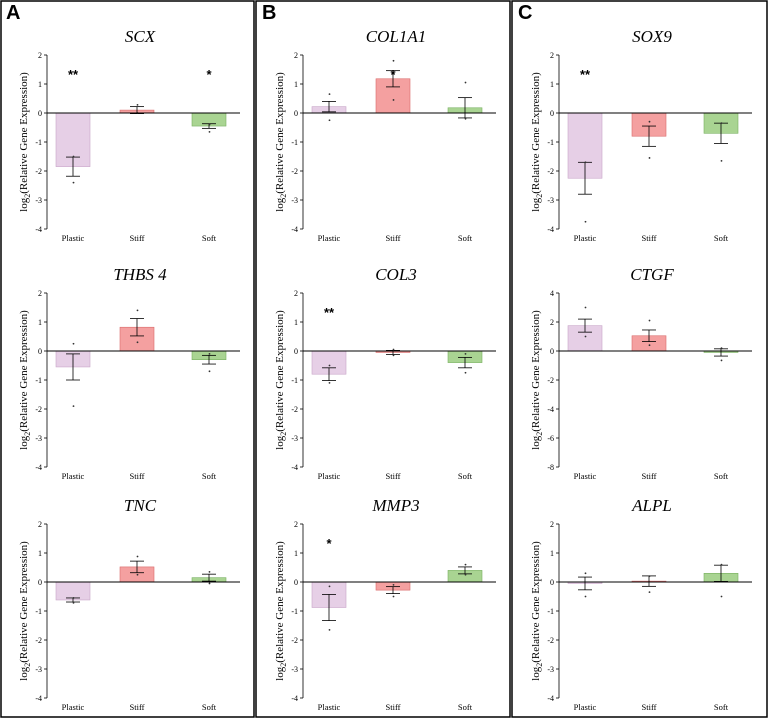 The width and height of the screenshot is (768, 718). What do you see at coordinates (269, 13) in the screenshot?
I see `panel-letter: B` at bounding box center [269, 13].